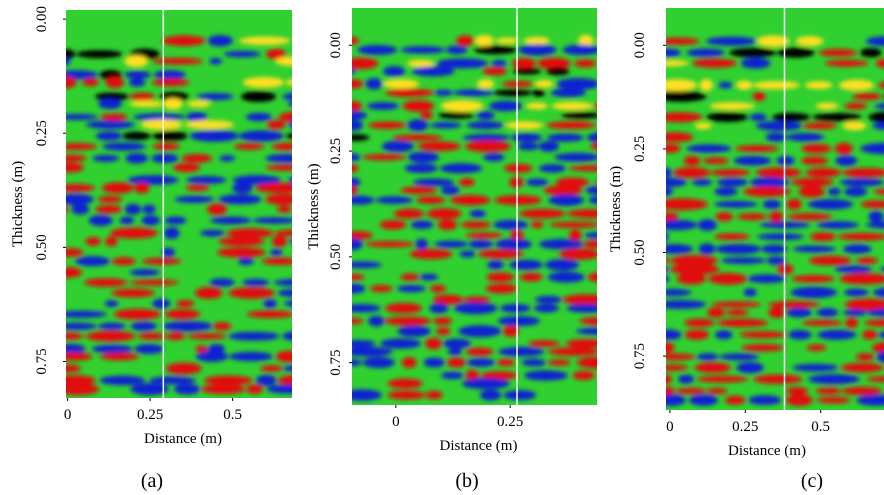 This screenshot has height=495, width=884. What do you see at coordinates (820, 427) in the screenshot?
I see `x-tick-label: 0.5` at bounding box center [820, 427].